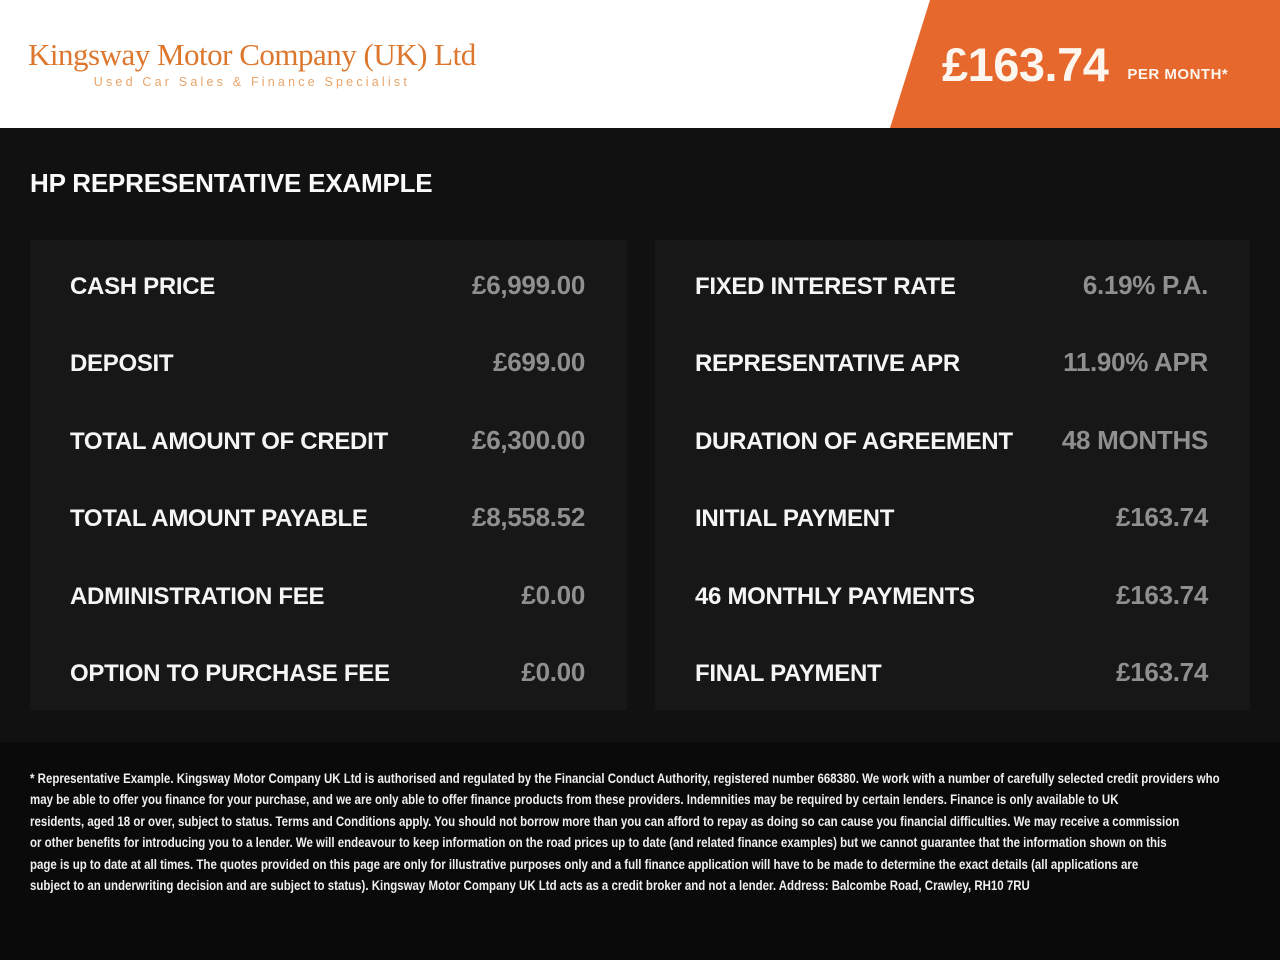  I want to click on finance-row-label: OPTION TO PURCHASE FEE, so click(230, 673).